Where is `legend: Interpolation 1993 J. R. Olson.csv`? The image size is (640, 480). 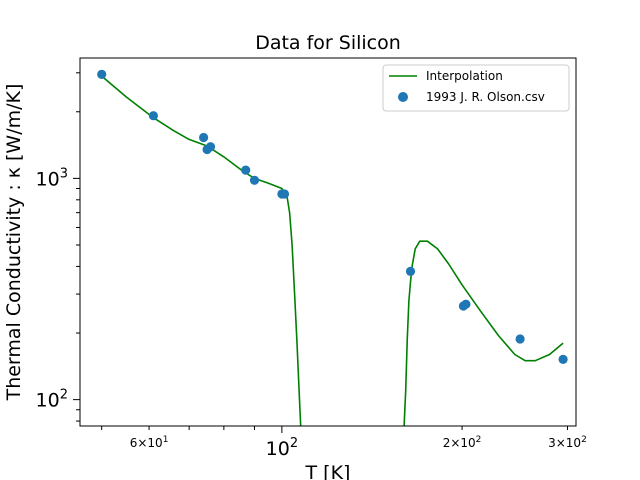
legend: Interpolation 1993 J. R. Olson.csv is located at coordinates (476, 88).